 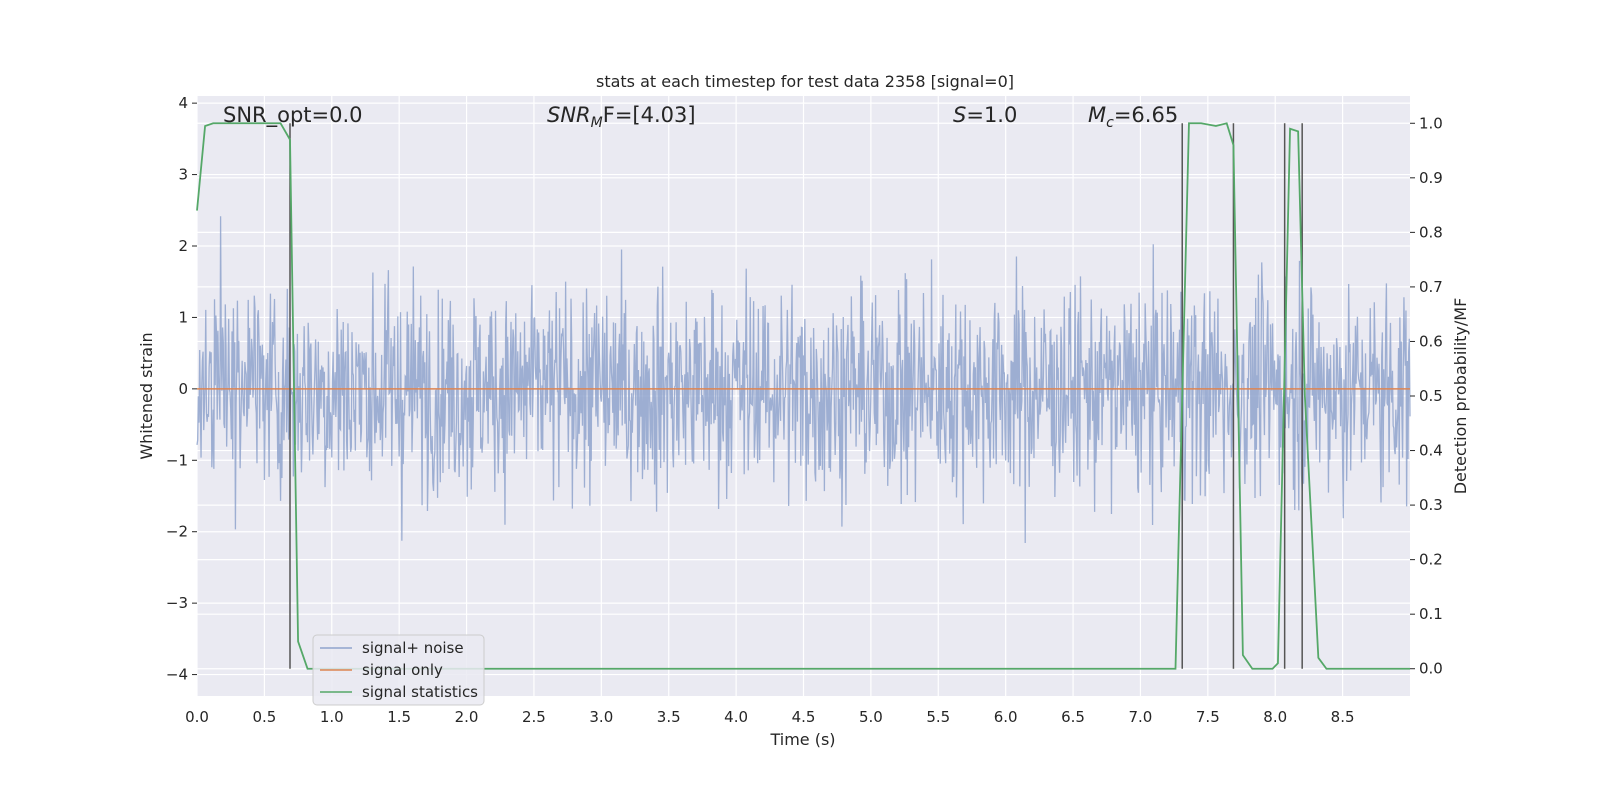 What do you see at coordinates (1431, 614) in the screenshot?
I see `y-right-tick-label: 0.1` at bounding box center [1431, 614].